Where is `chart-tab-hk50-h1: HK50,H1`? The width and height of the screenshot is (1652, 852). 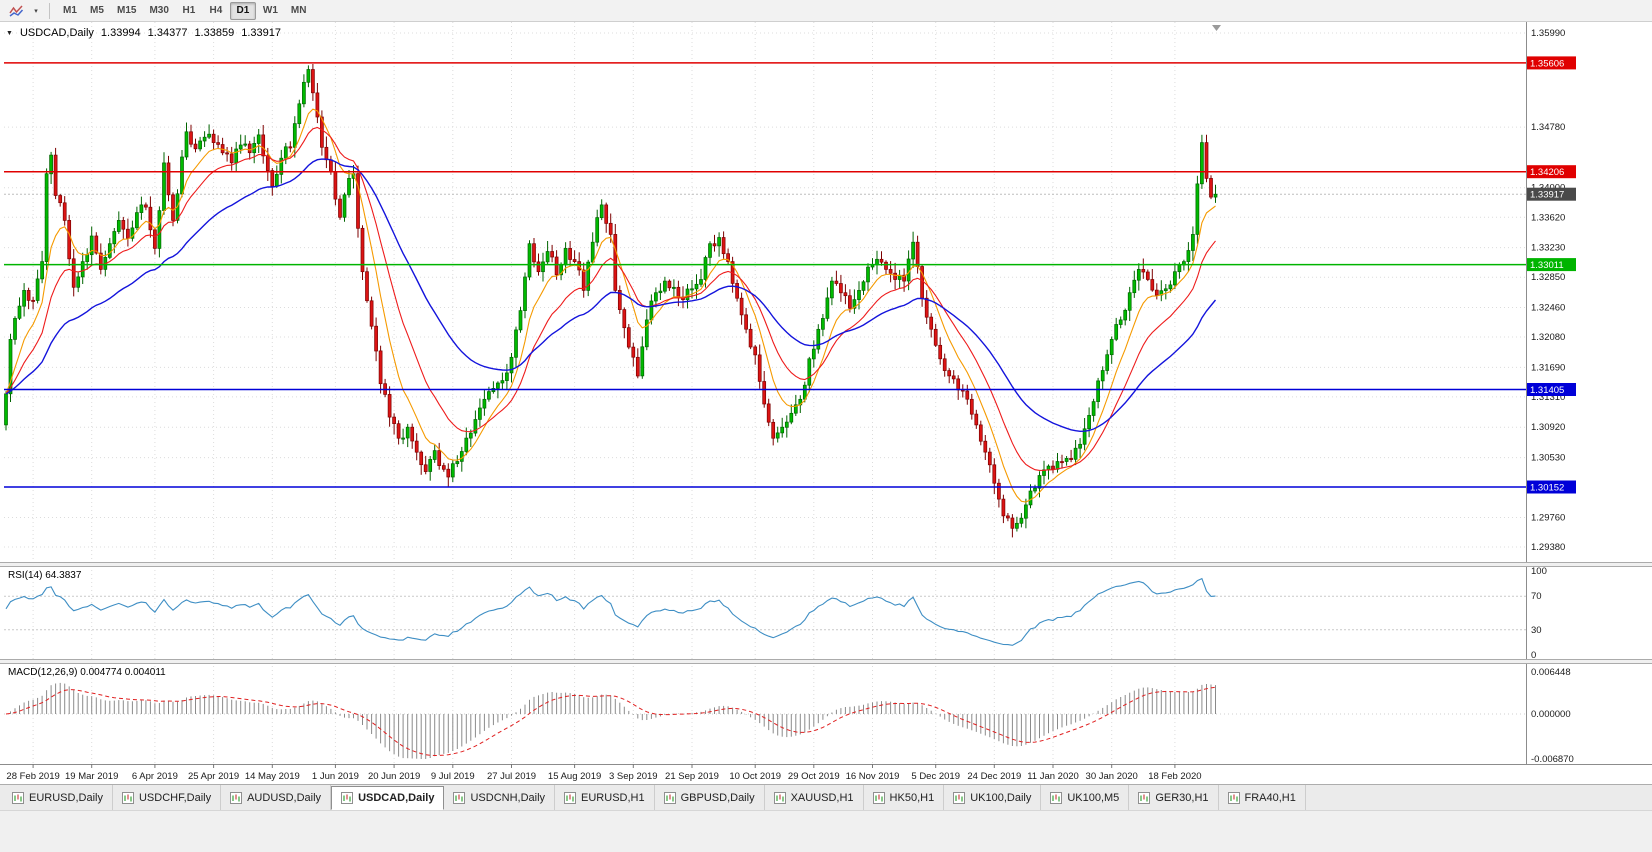
chart-tab-hk50-h1: HK50,H1 is located at coordinates (904, 797).